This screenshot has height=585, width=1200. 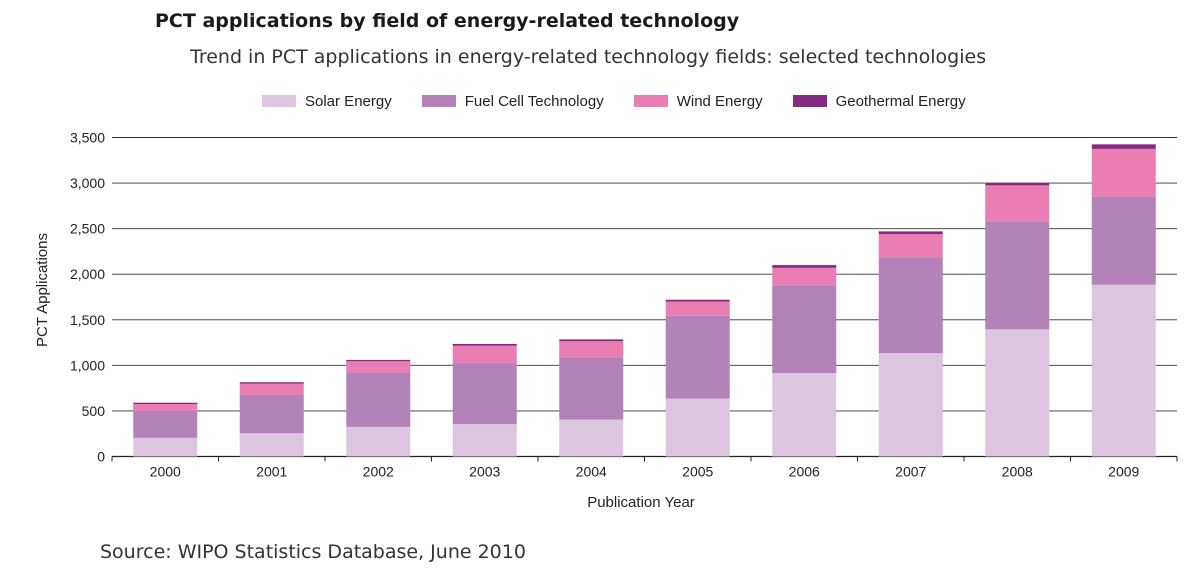 What do you see at coordinates (87, 274) in the screenshot?
I see `y-tick-label: 2,000` at bounding box center [87, 274].